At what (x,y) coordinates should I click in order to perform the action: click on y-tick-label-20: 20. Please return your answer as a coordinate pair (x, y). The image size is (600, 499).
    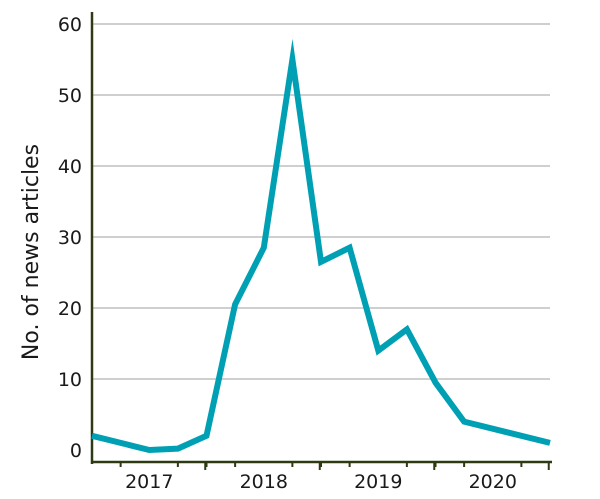
    Looking at the image, I should click on (70, 309).